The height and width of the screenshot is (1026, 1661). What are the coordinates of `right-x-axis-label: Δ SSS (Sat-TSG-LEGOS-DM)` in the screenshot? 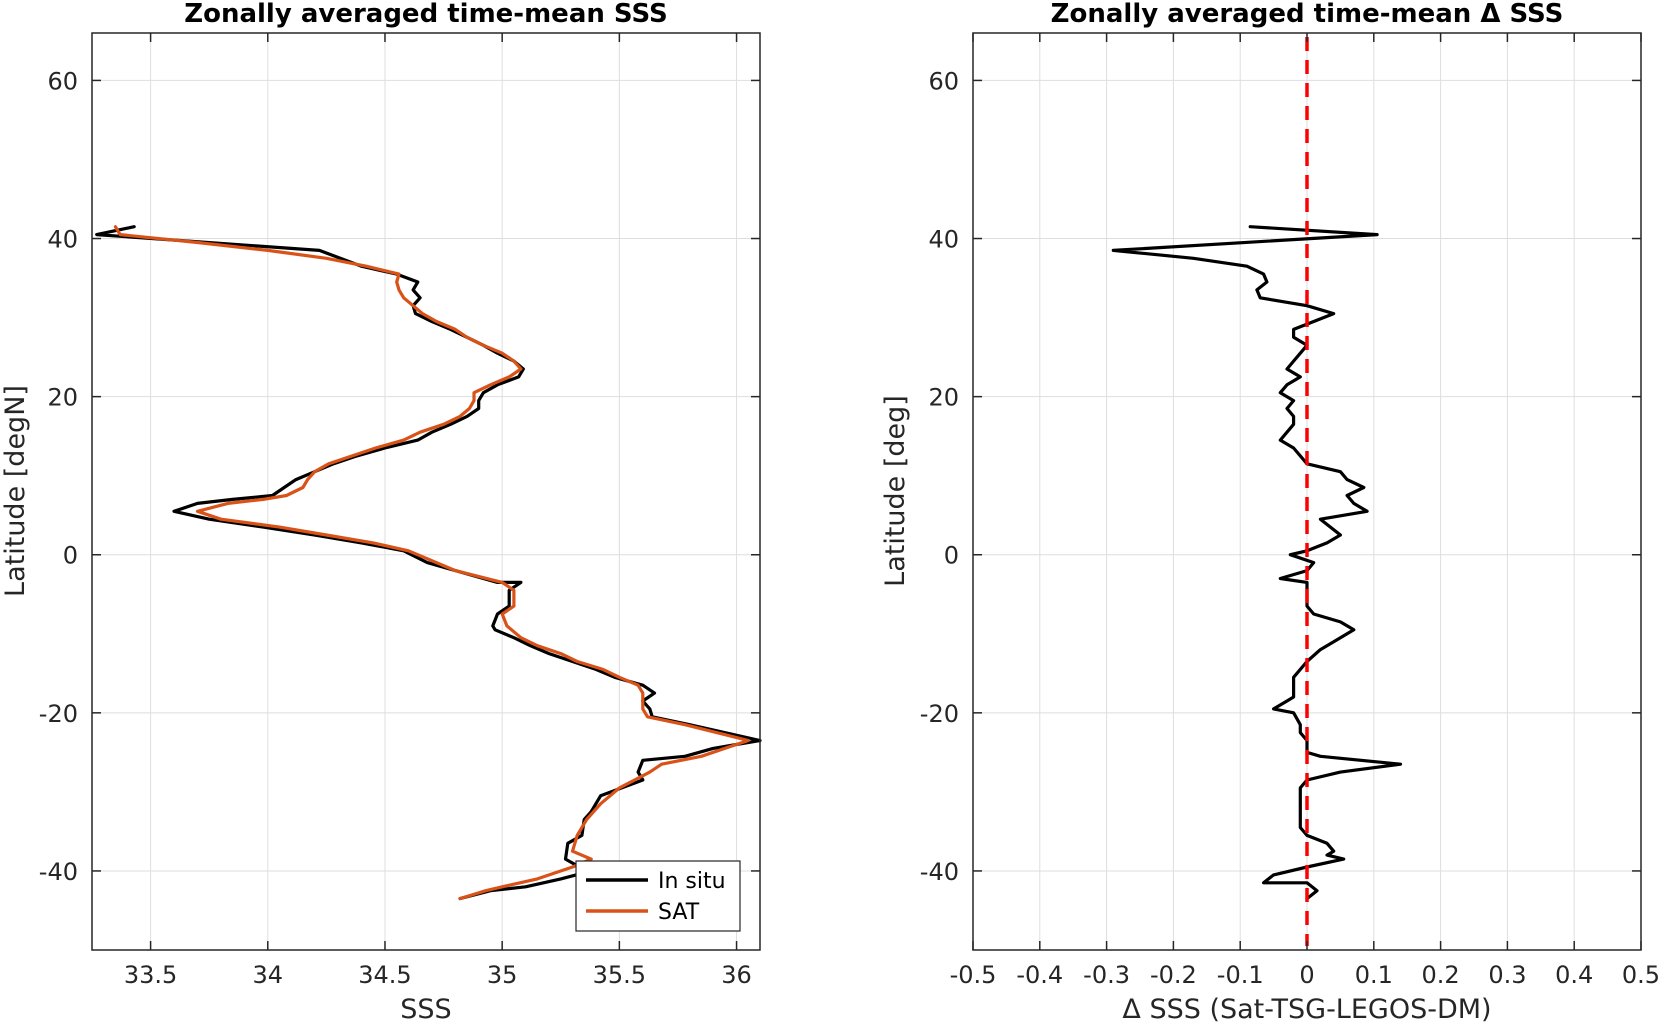 It's located at (1306, 1009).